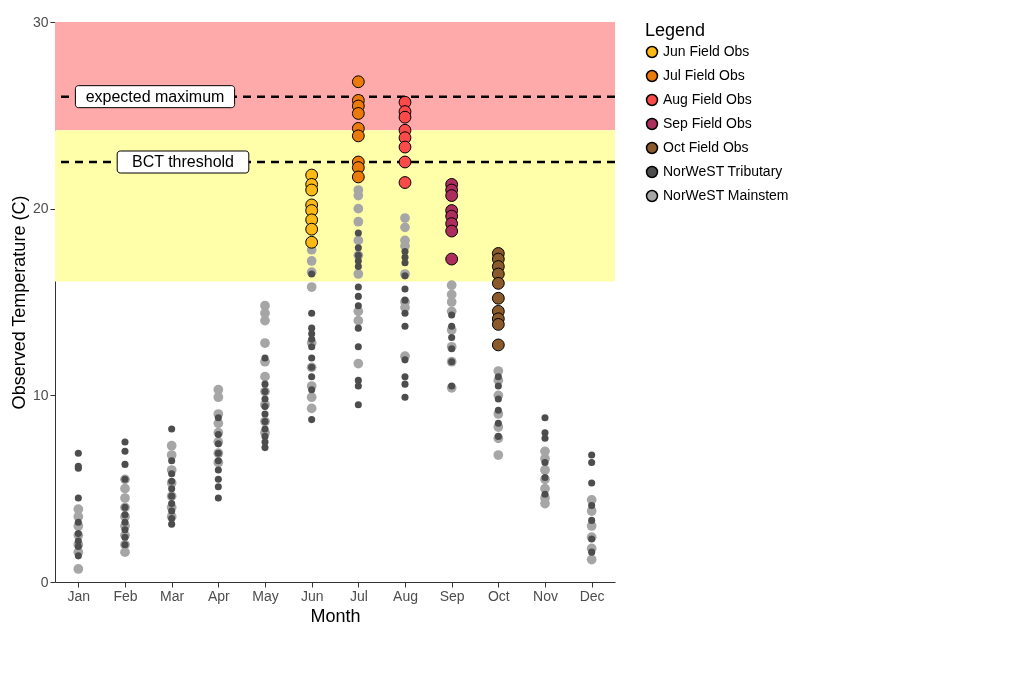 The width and height of the screenshot is (1009, 692). I want to click on x-tick-label: Dec, so click(592, 595).